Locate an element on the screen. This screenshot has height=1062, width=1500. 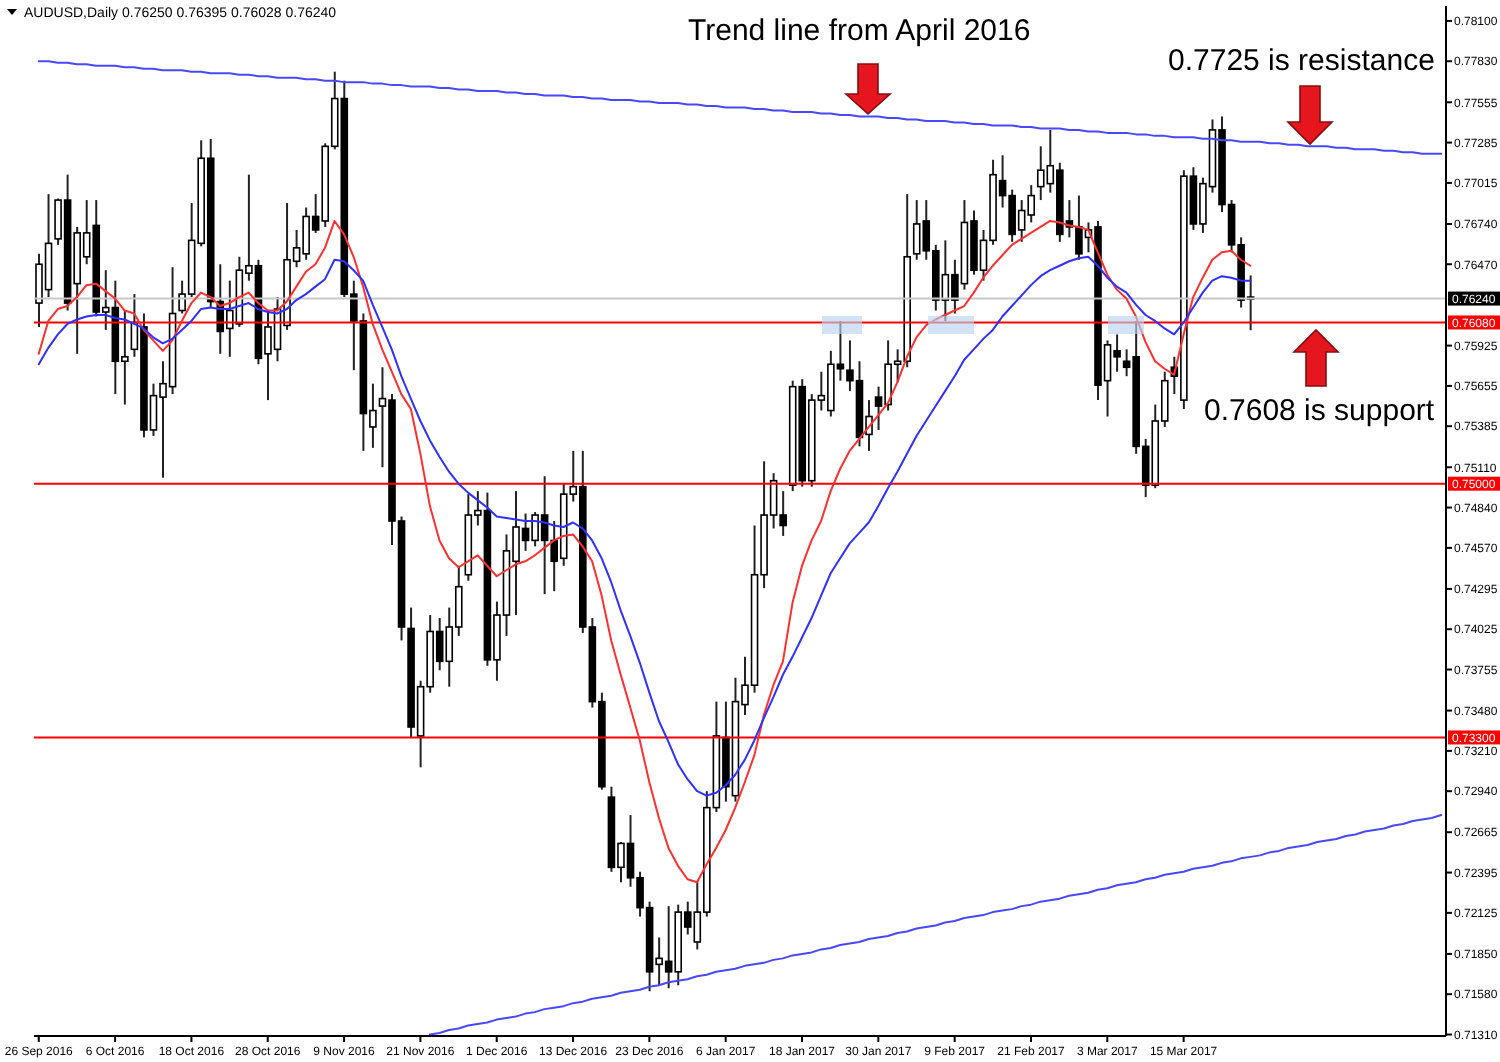
annotation: 0.7725 is resistance is located at coordinates (1301, 61).